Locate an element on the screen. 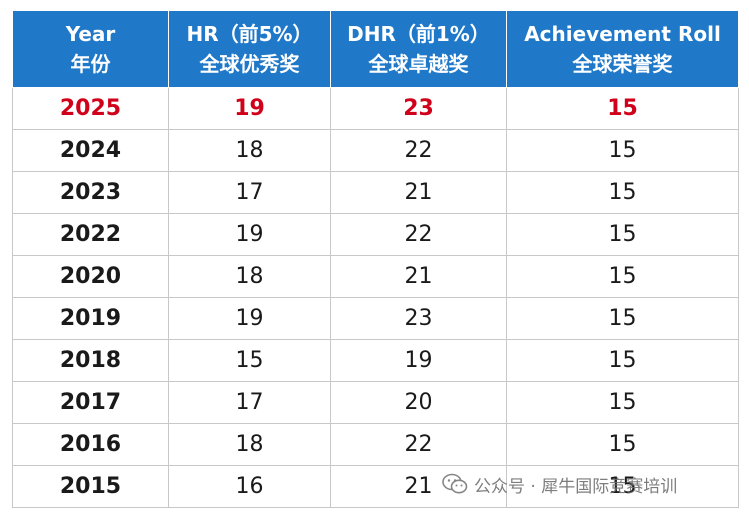 The width and height of the screenshot is (749, 514). cell-year: 2022 is located at coordinates (90, 234).